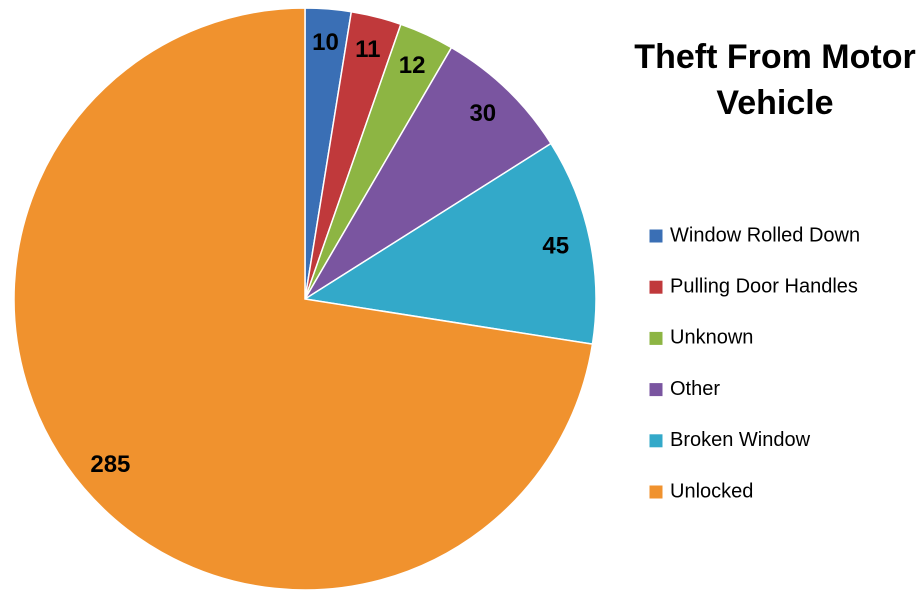 This screenshot has height=593, width=922. Describe the element at coordinates (711, 491) in the screenshot. I see `legend-label: Unlocked` at that location.